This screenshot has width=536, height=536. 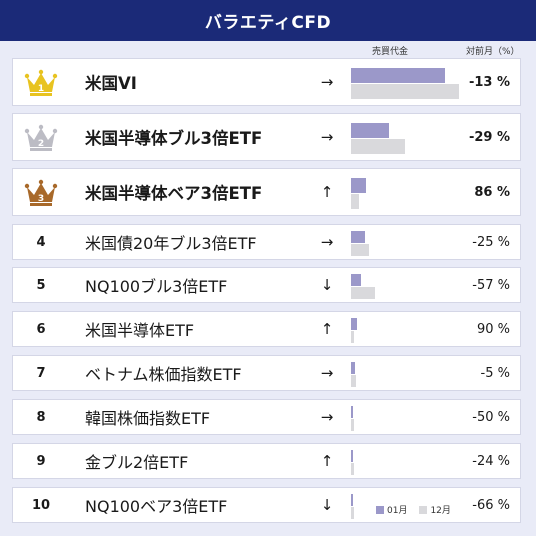 I want to click on rank-cell: 1, so click(x=41, y=82).